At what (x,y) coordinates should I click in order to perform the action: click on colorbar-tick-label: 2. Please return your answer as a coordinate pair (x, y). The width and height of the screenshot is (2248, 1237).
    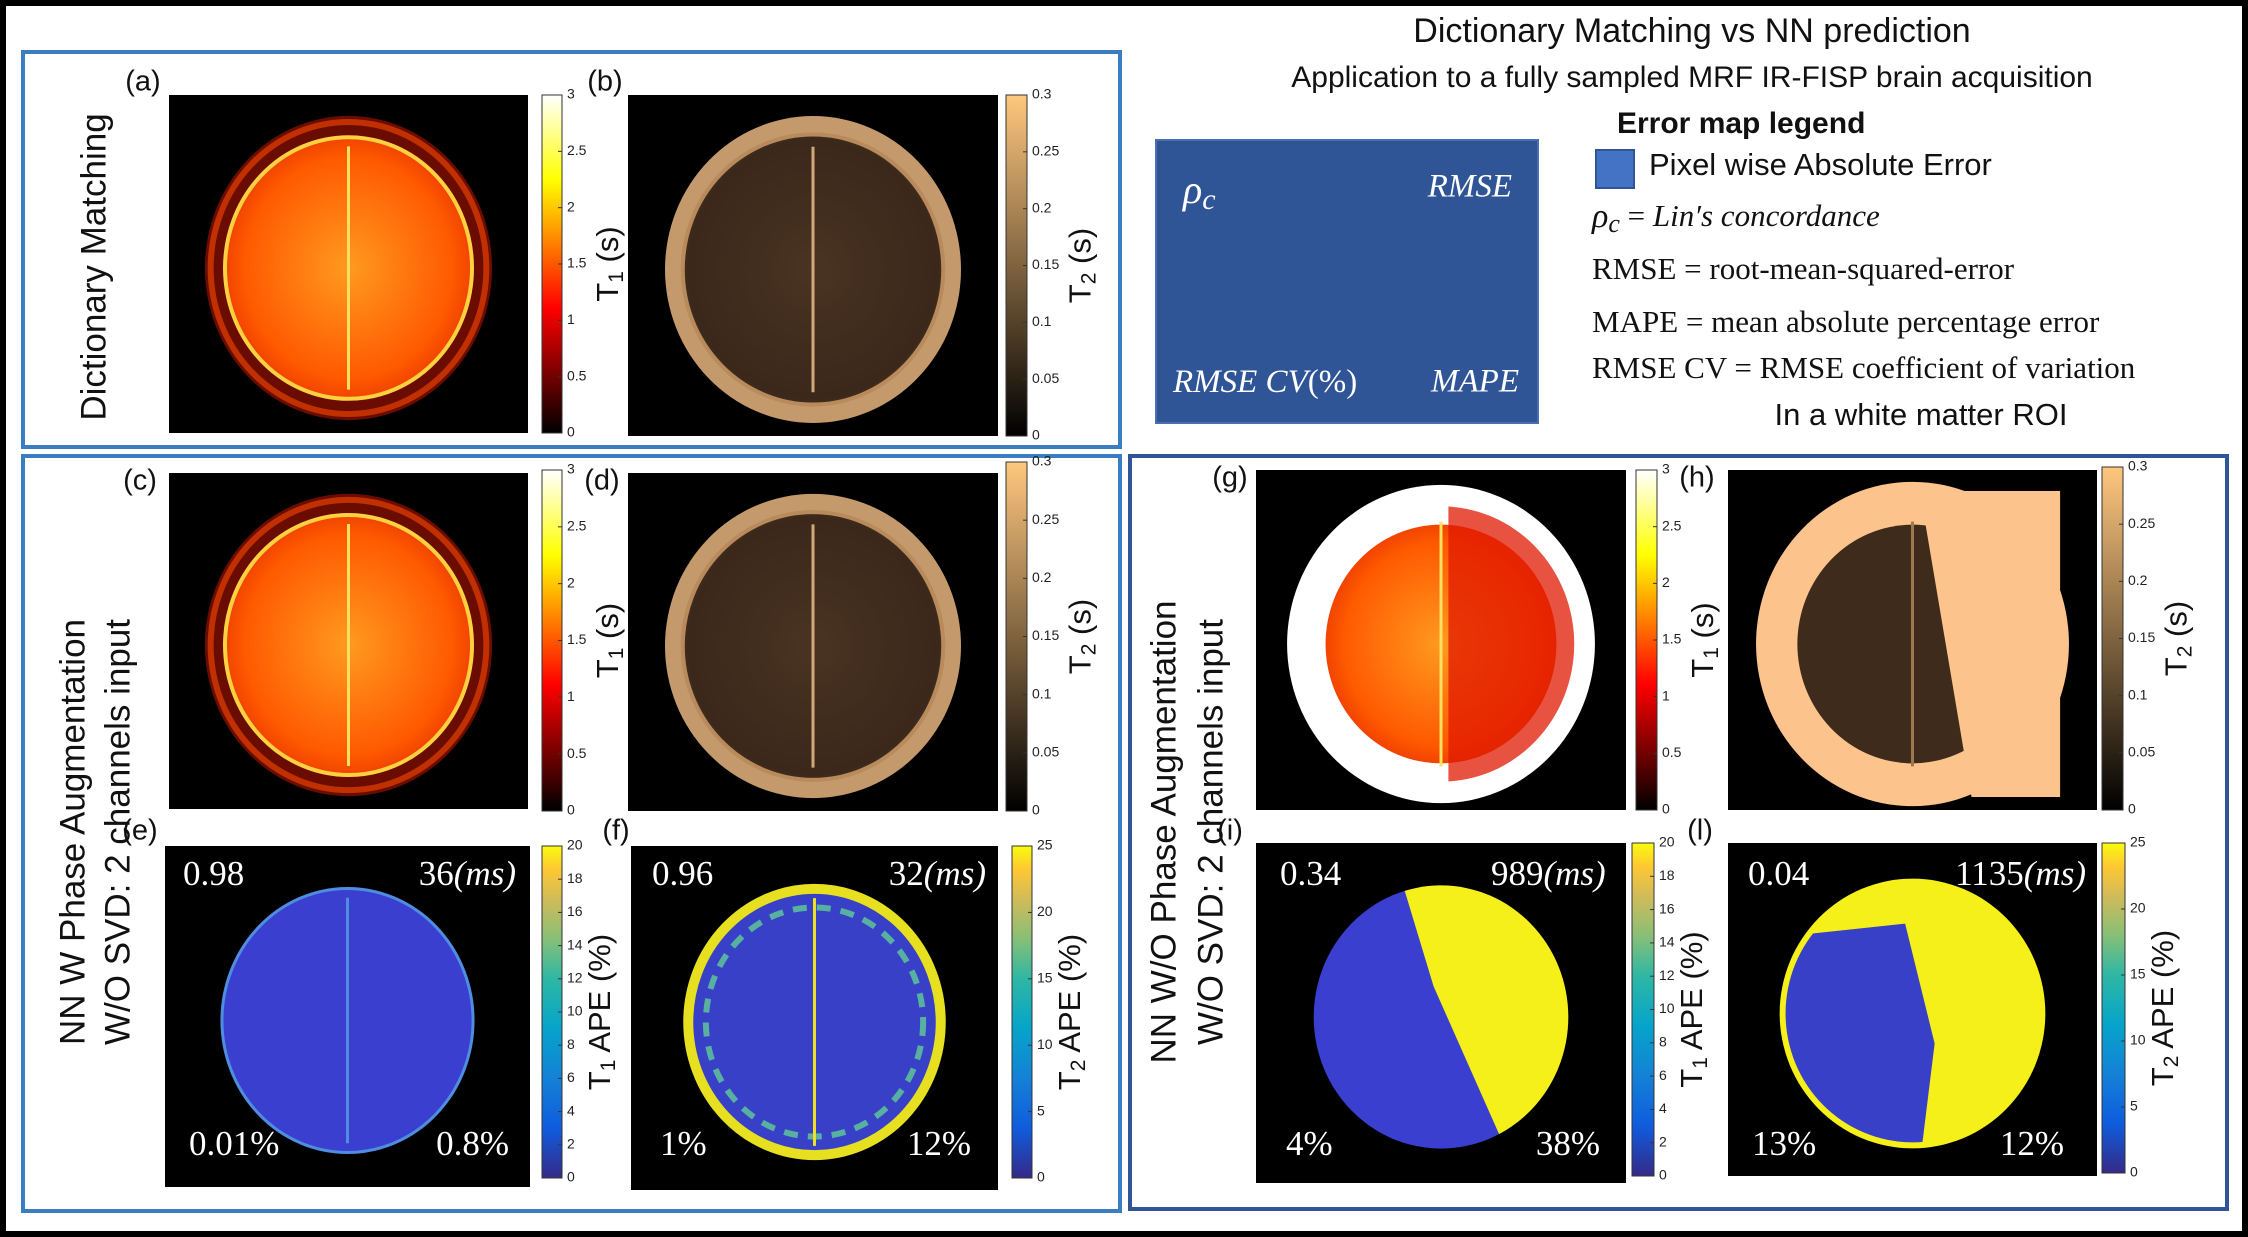
    Looking at the image, I should click on (1663, 1141).